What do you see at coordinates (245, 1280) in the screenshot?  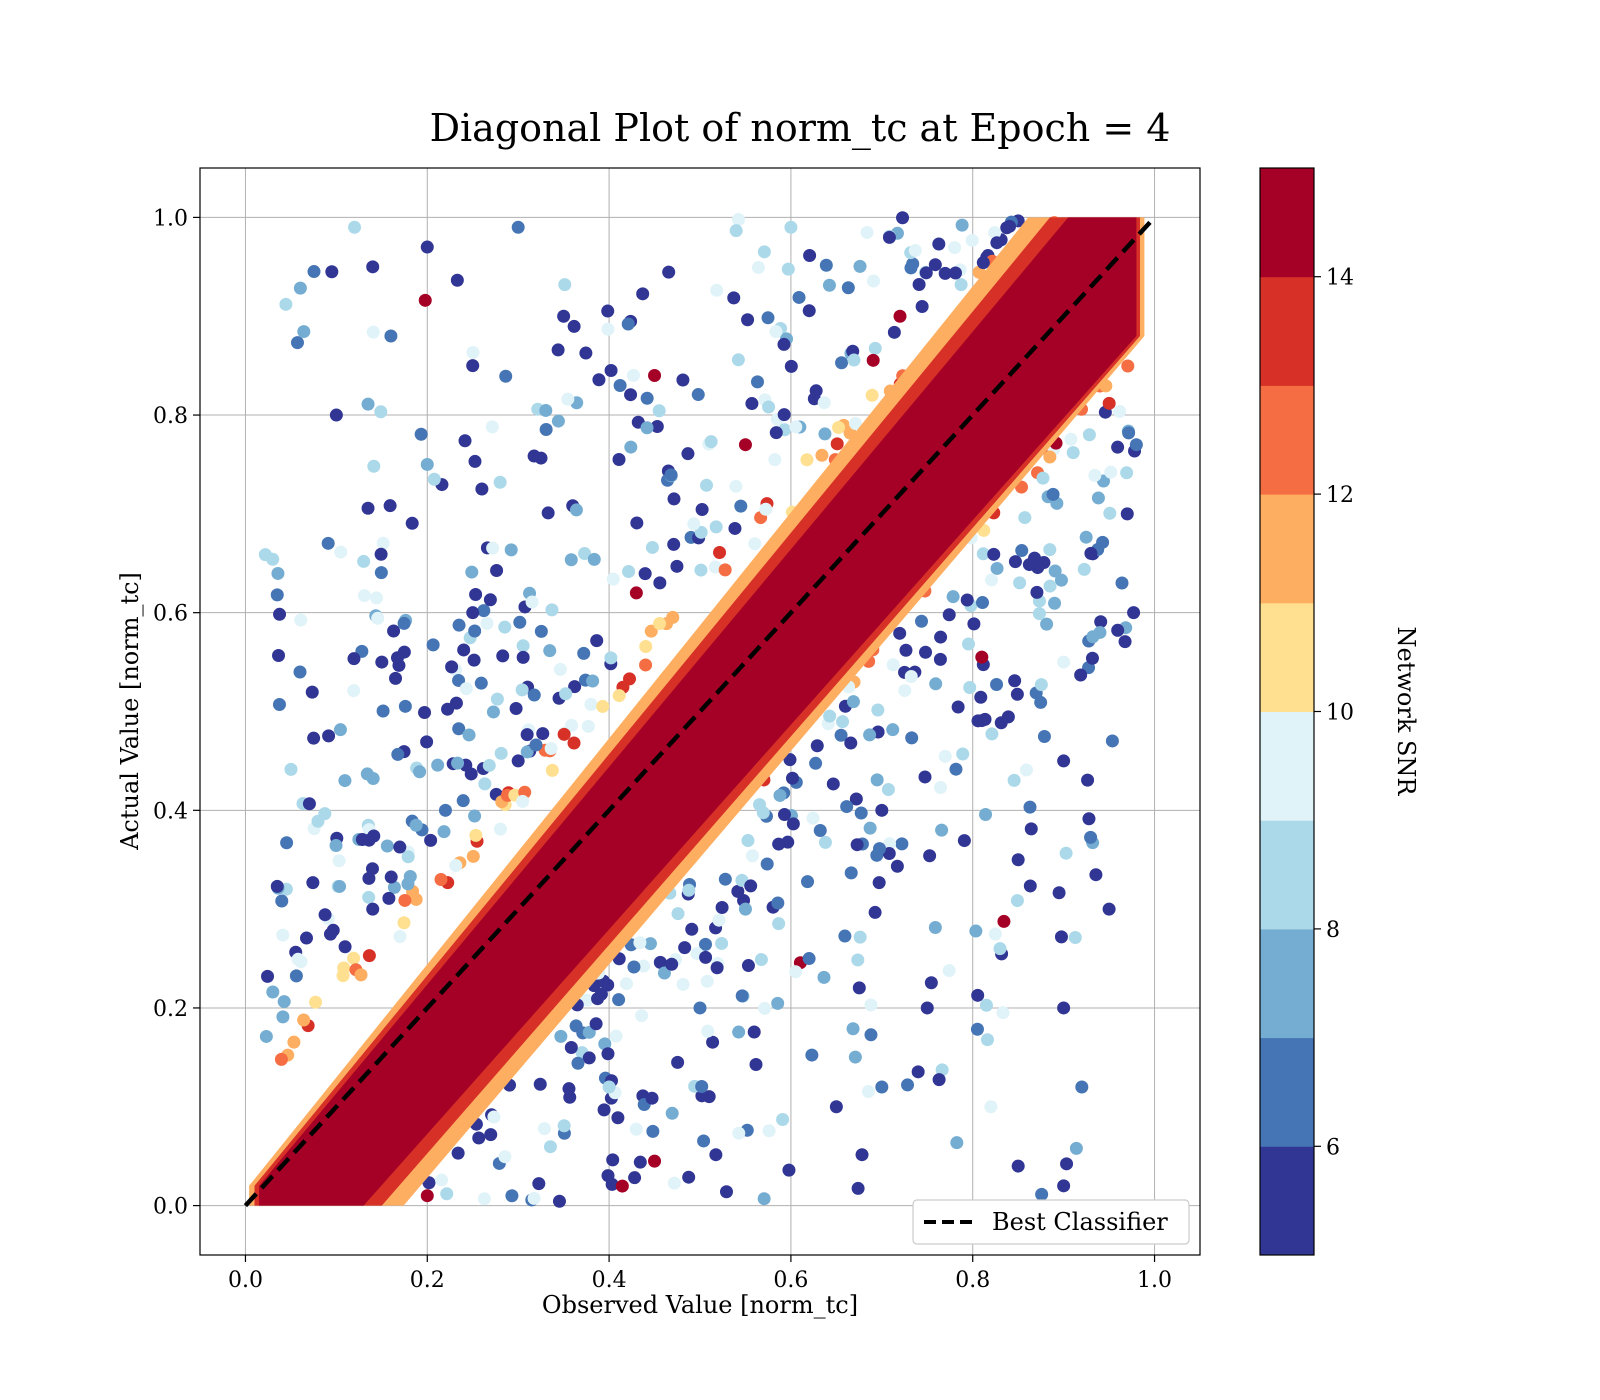 I see `x-tick-label: 0.0` at bounding box center [245, 1280].